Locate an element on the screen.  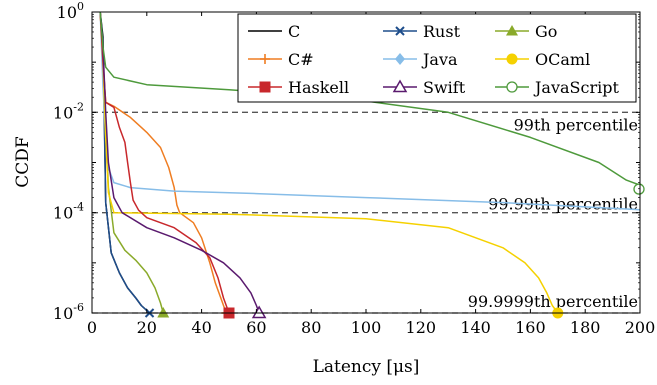
percentile-label: 99.9999th percentile is located at coordinates (553, 301).